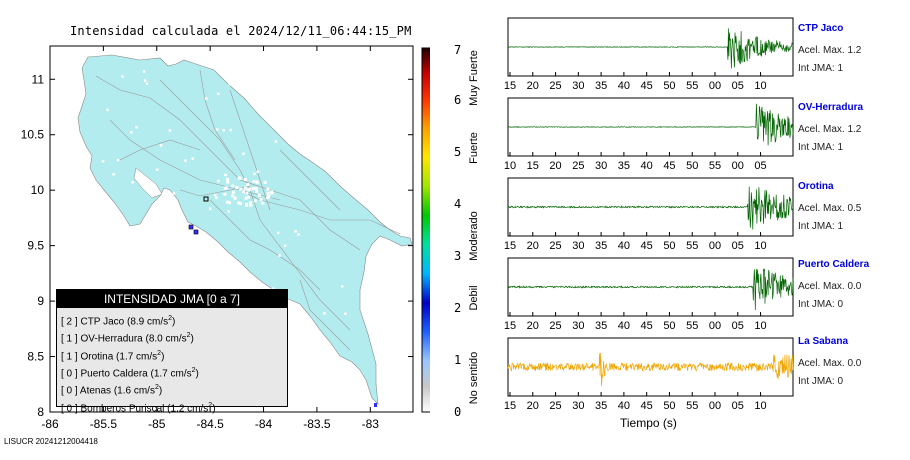  I want to click on waveform-tick-label: 50, so click(669, 326).